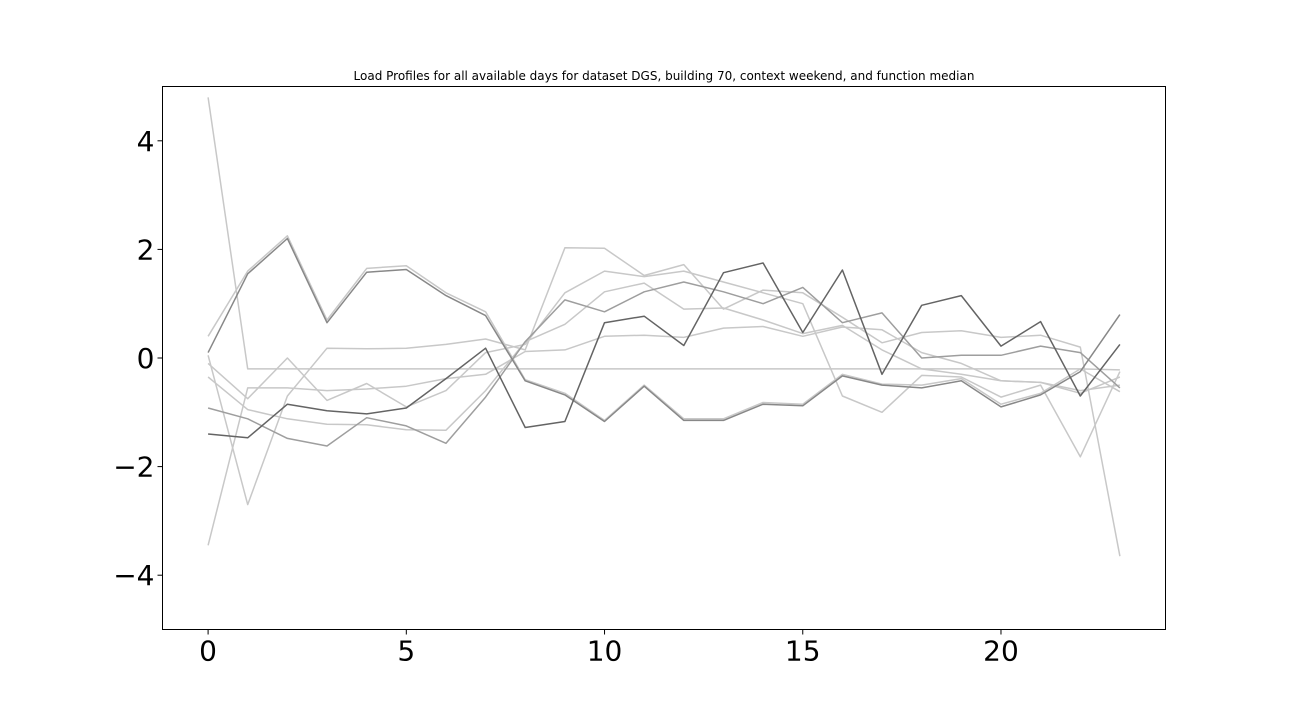 The width and height of the screenshot is (1296, 720). Describe the element at coordinates (133, 575) in the screenshot. I see `y-tick-label-0: −4` at that location.